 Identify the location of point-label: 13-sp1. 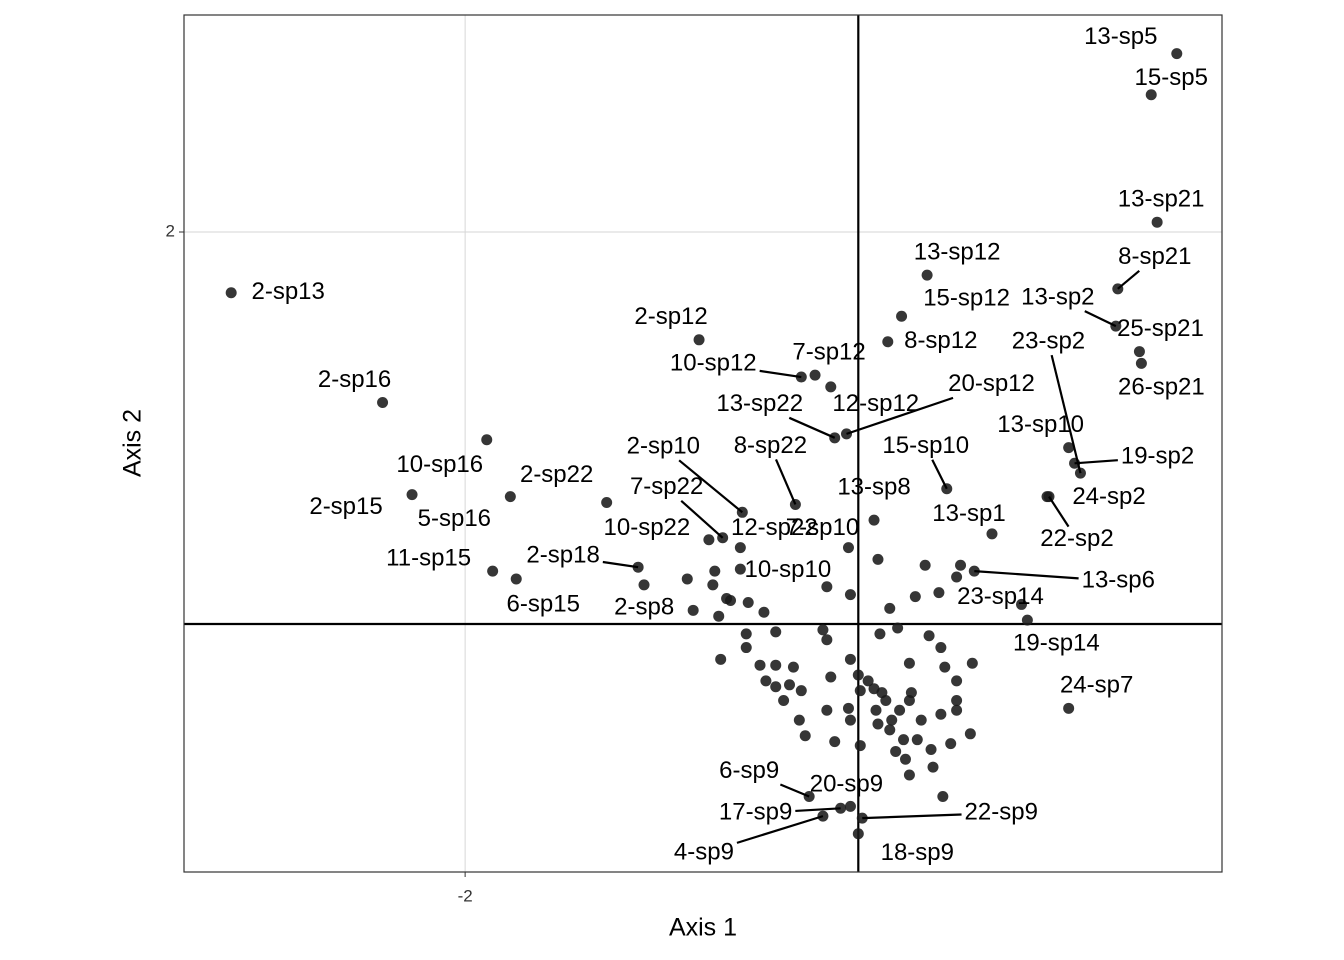
(968, 513).